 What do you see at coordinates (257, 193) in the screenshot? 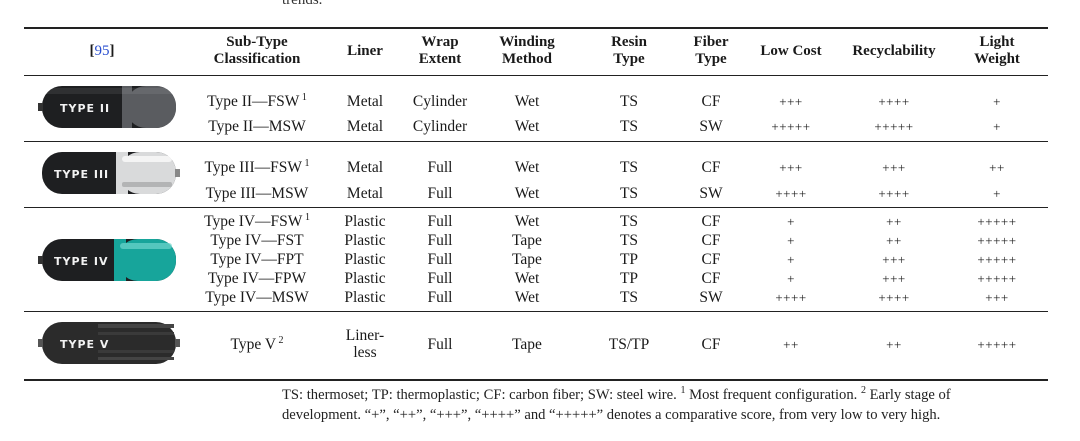
I see `table-cell-subtype: Type III—MSW` at bounding box center [257, 193].